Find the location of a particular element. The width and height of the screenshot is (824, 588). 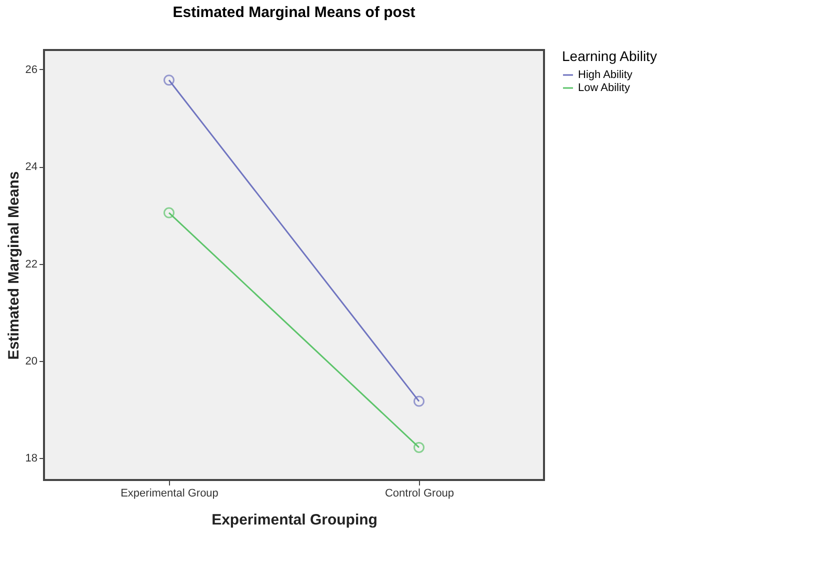

y-tick-label: 18 is located at coordinates (31, 458).